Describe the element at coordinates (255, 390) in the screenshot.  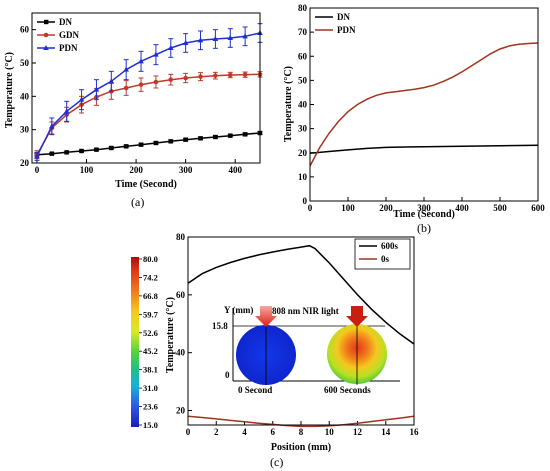
I see `left-sample-caption: 0 Second` at that location.